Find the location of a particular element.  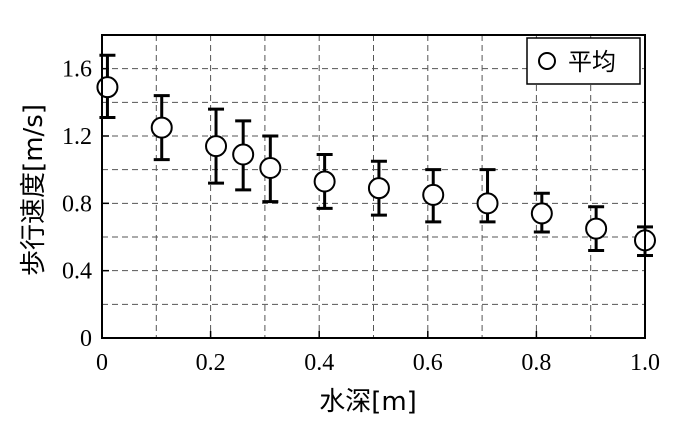

y-tick-label: 0.8 is located at coordinates (77, 204).